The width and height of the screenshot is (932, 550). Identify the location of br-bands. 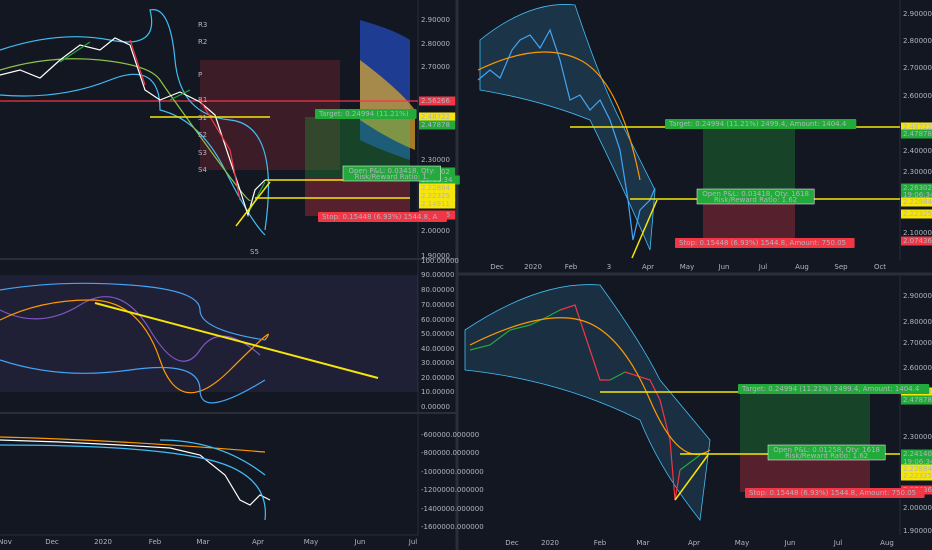
(587, 402).